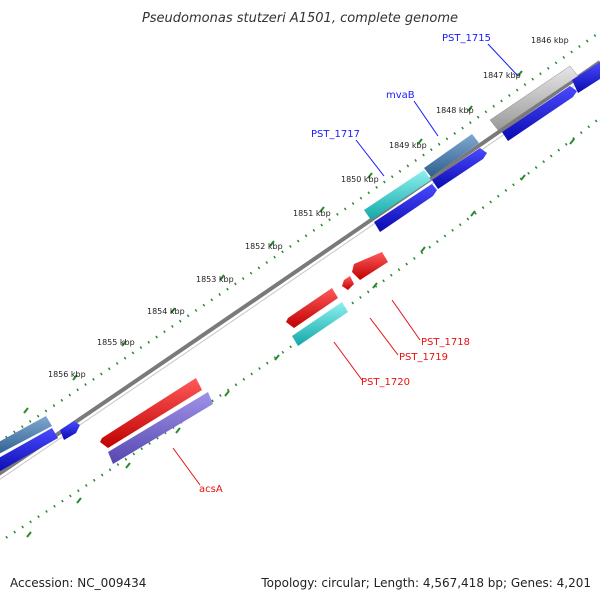 This screenshot has width=600, height=600. Describe the element at coordinates (445, 342) in the screenshot. I see `gene-label-PST_1718: PST_1718` at that location.